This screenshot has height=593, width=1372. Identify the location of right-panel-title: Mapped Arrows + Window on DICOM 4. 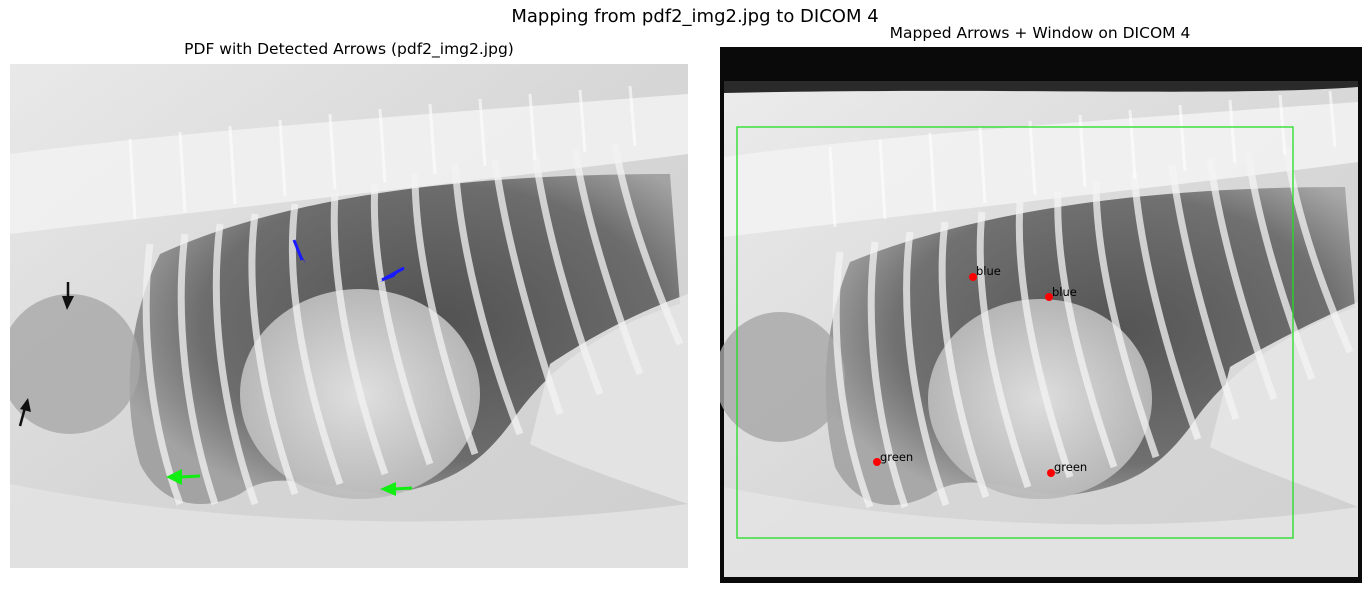
(1040, 33).